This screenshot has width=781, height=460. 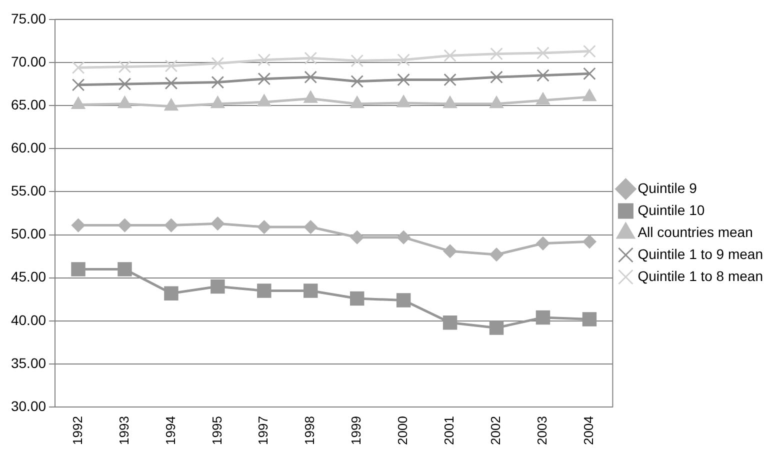 What do you see at coordinates (310, 430) in the screenshot?
I see `x-tick-label: 1998` at bounding box center [310, 430].